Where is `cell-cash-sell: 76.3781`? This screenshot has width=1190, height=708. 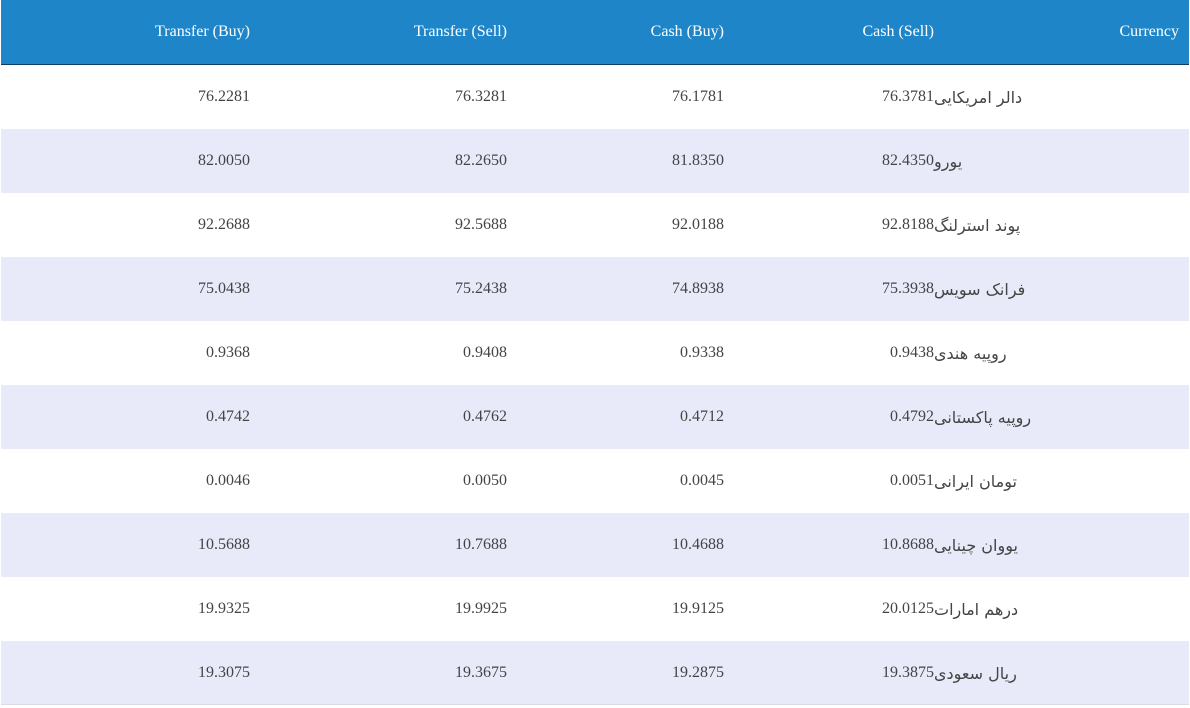
cell-cash-sell: 76.3781 is located at coordinates (829, 96).